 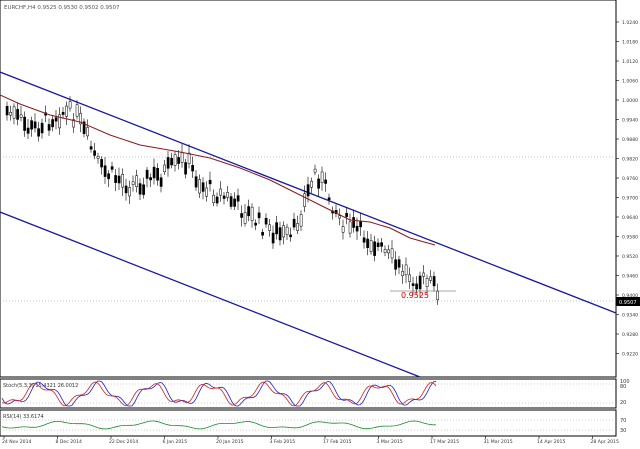 I want to click on stochastic-signal-line, so click(x=219, y=394).